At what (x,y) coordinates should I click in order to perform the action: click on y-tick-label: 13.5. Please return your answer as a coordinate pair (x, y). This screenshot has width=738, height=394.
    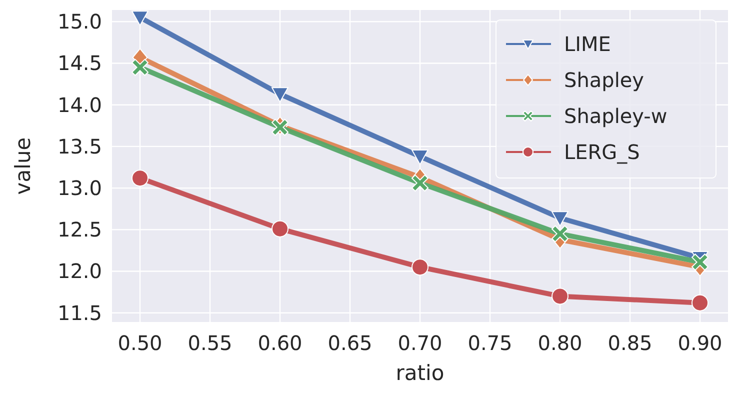
    Looking at the image, I should click on (79, 146).